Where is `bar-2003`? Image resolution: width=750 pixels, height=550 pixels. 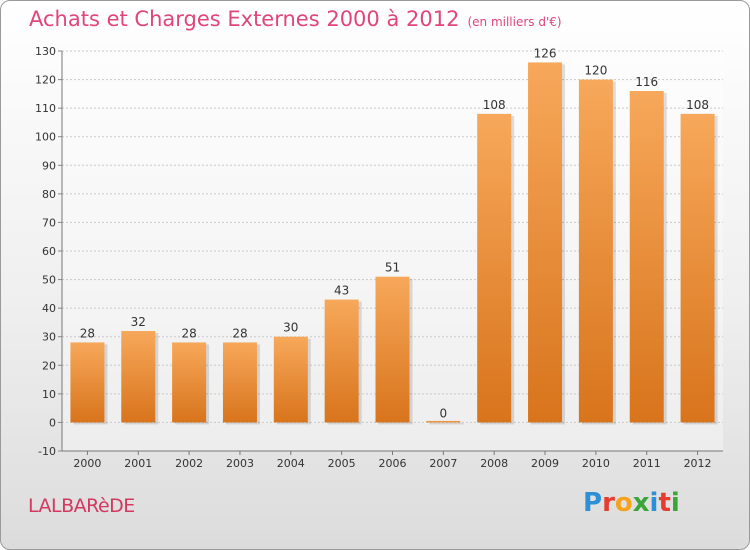
bar-2003 is located at coordinates (239, 382).